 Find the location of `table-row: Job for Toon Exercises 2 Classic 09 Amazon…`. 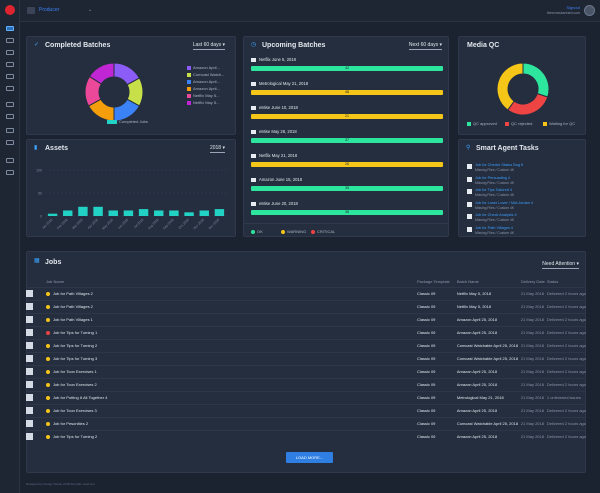

table-row: Job for Toon Exercises 2 Classic 09 Amazon… is located at coordinates (306, 384).